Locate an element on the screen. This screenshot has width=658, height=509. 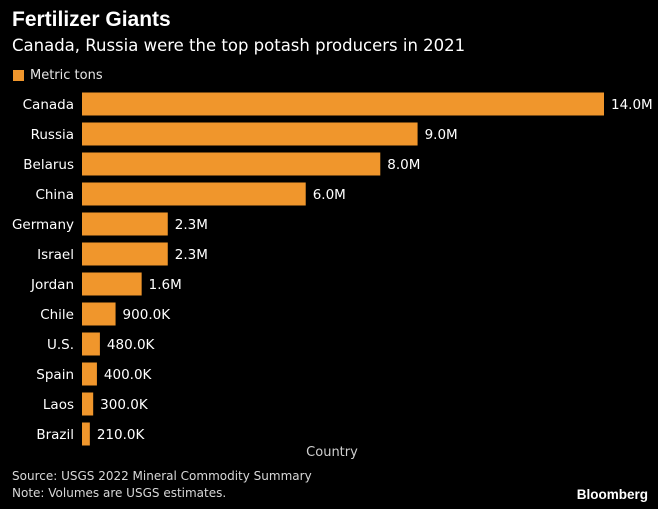
data-label: 1.6M is located at coordinates (165, 285).